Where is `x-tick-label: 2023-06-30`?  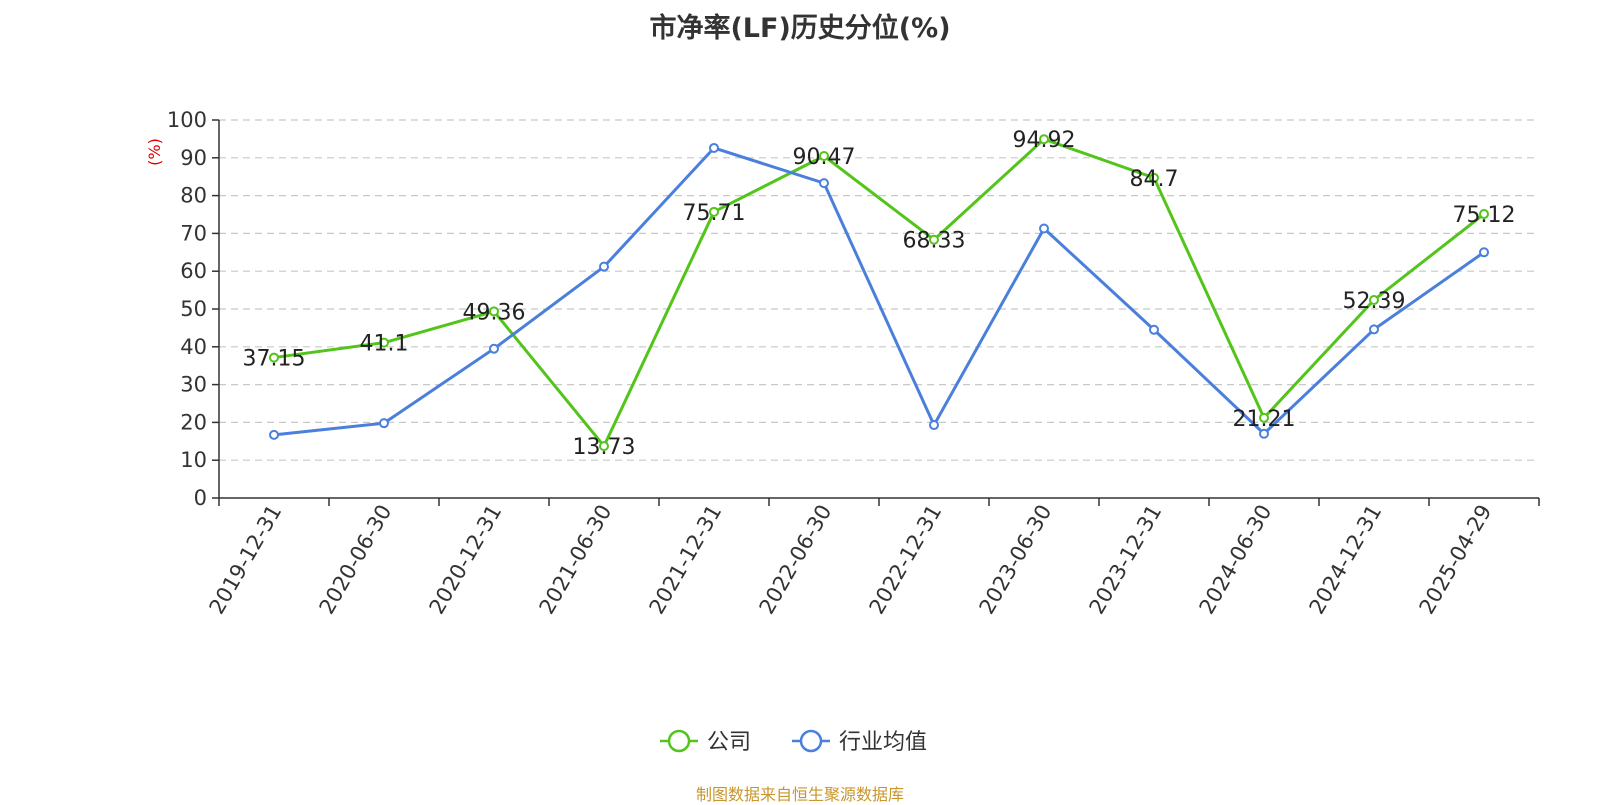 x-tick-label: 2023-06-30 is located at coordinates (1016, 560).